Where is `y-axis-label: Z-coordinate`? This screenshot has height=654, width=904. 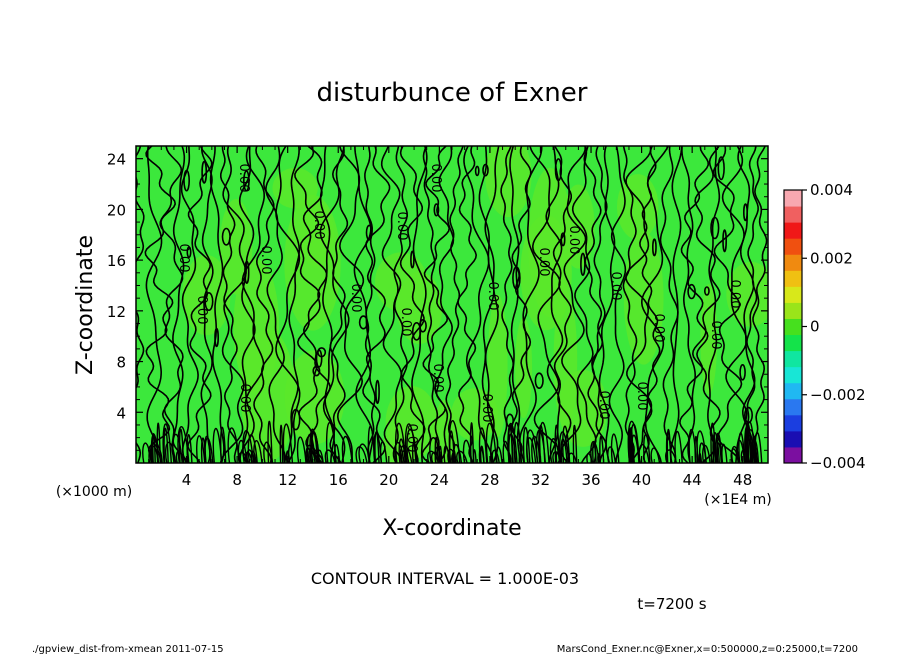 y-axis-label: Z-coordinate is located at coordinates (85, 305).